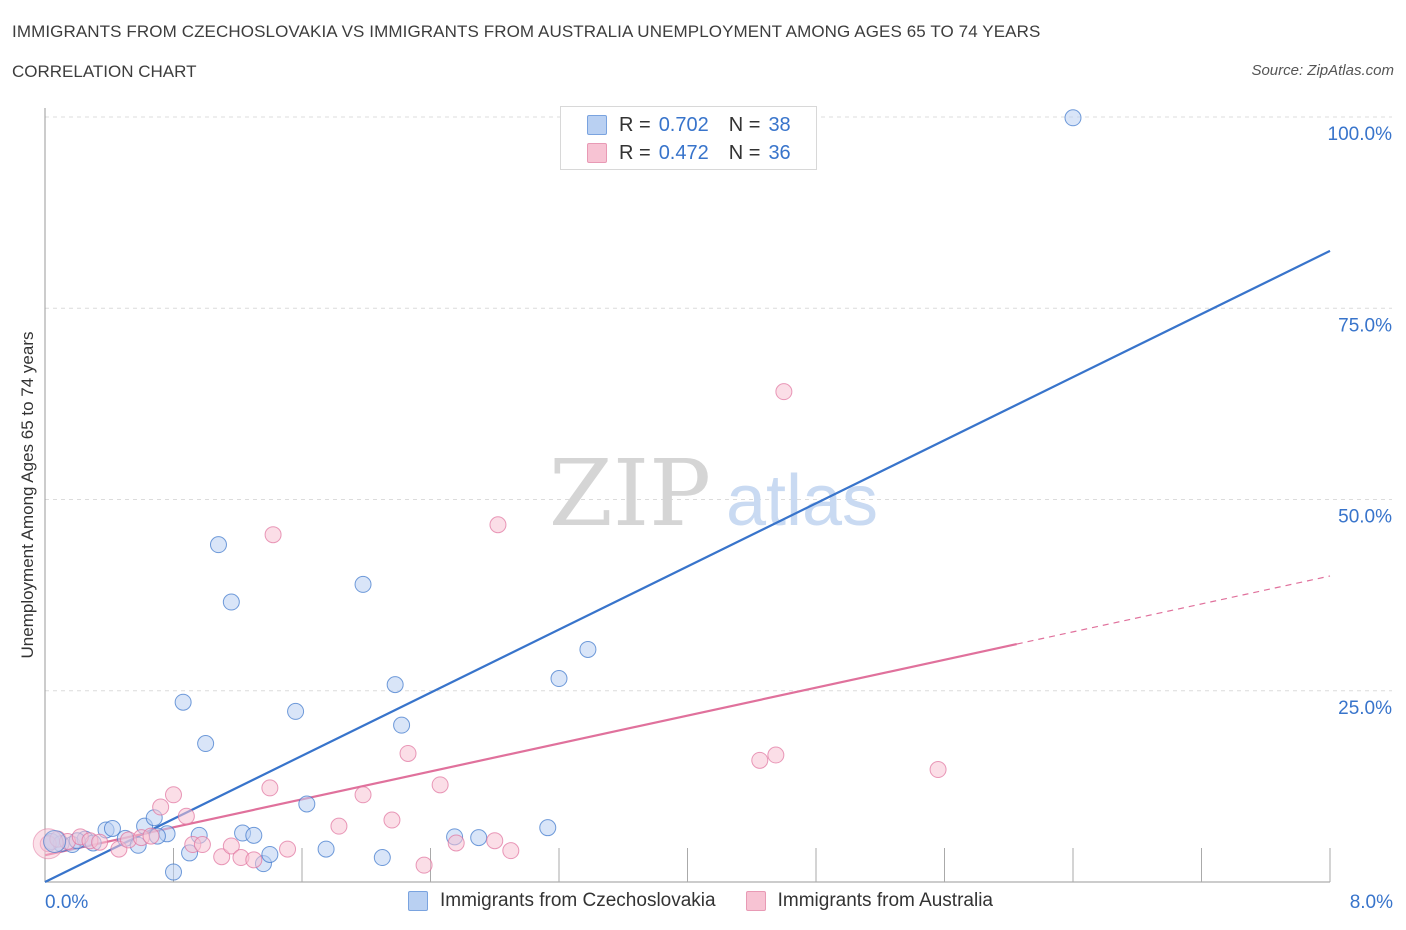 Image resolution: width=1406 pixels, height=930 pixels. Describe the element at coordinates (418, 901) in the screenshot. I see `series-swatch-blue` at that location.